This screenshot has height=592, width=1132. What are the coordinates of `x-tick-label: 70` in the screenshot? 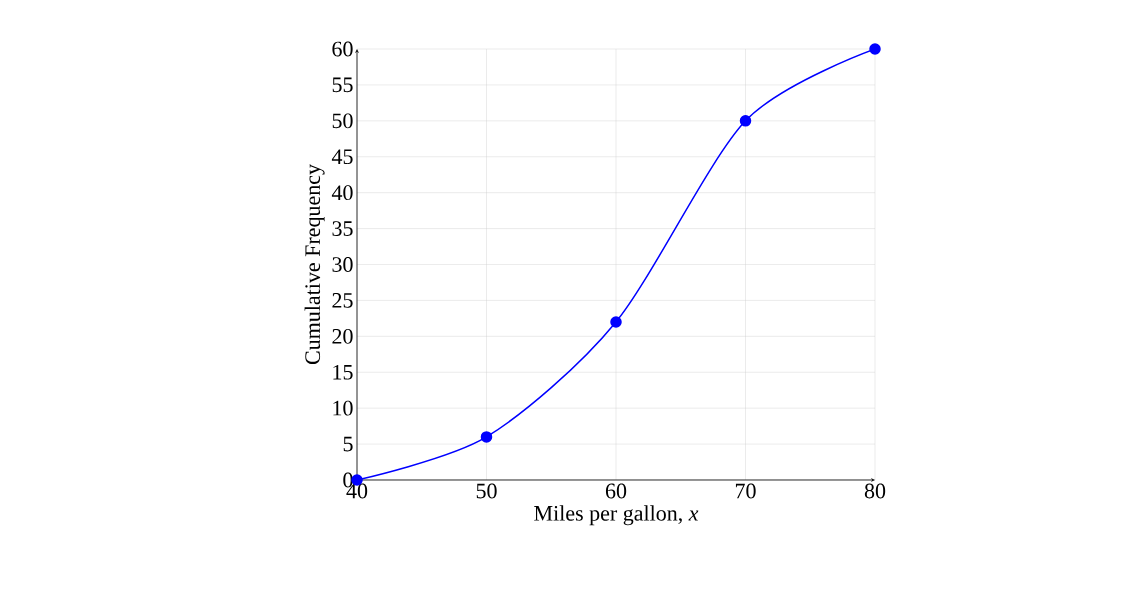 It's located at (745, 491).